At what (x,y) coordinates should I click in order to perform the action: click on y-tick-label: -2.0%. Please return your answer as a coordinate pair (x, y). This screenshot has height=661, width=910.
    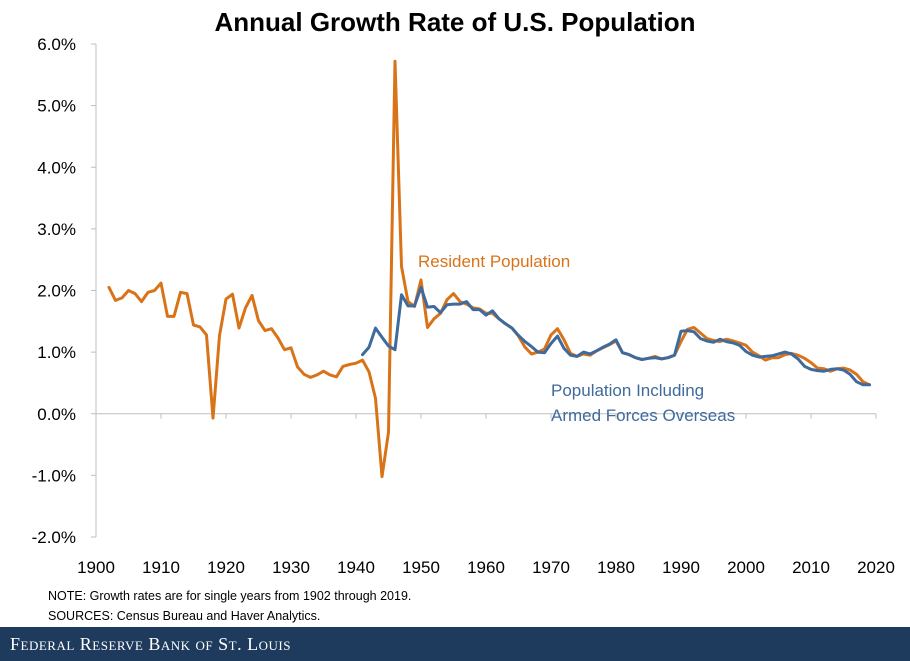
    Looking at the image, I should click on (54, 537).